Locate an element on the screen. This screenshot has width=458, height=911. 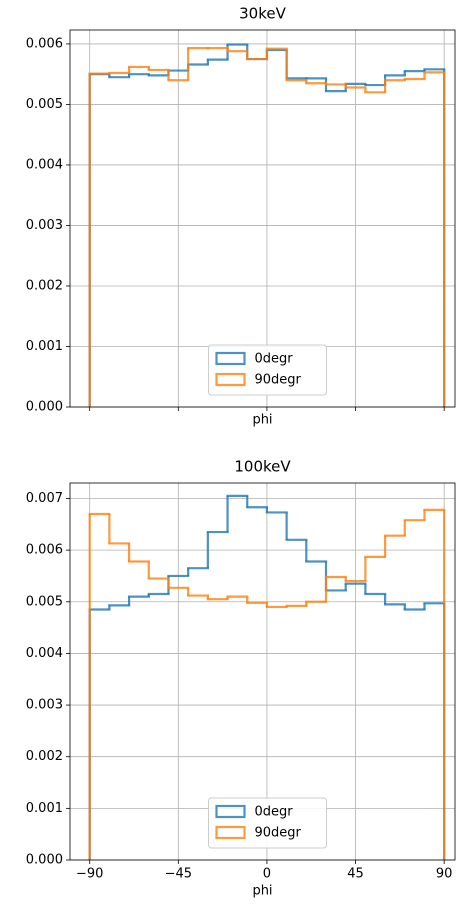
y-tick-label: 0.007 is located at coordinates (44, 498).